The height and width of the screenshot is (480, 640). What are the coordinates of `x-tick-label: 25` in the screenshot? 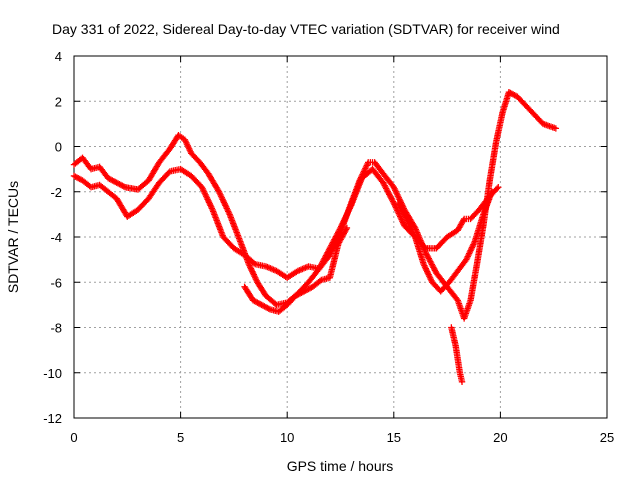 It's located at (607, 437).